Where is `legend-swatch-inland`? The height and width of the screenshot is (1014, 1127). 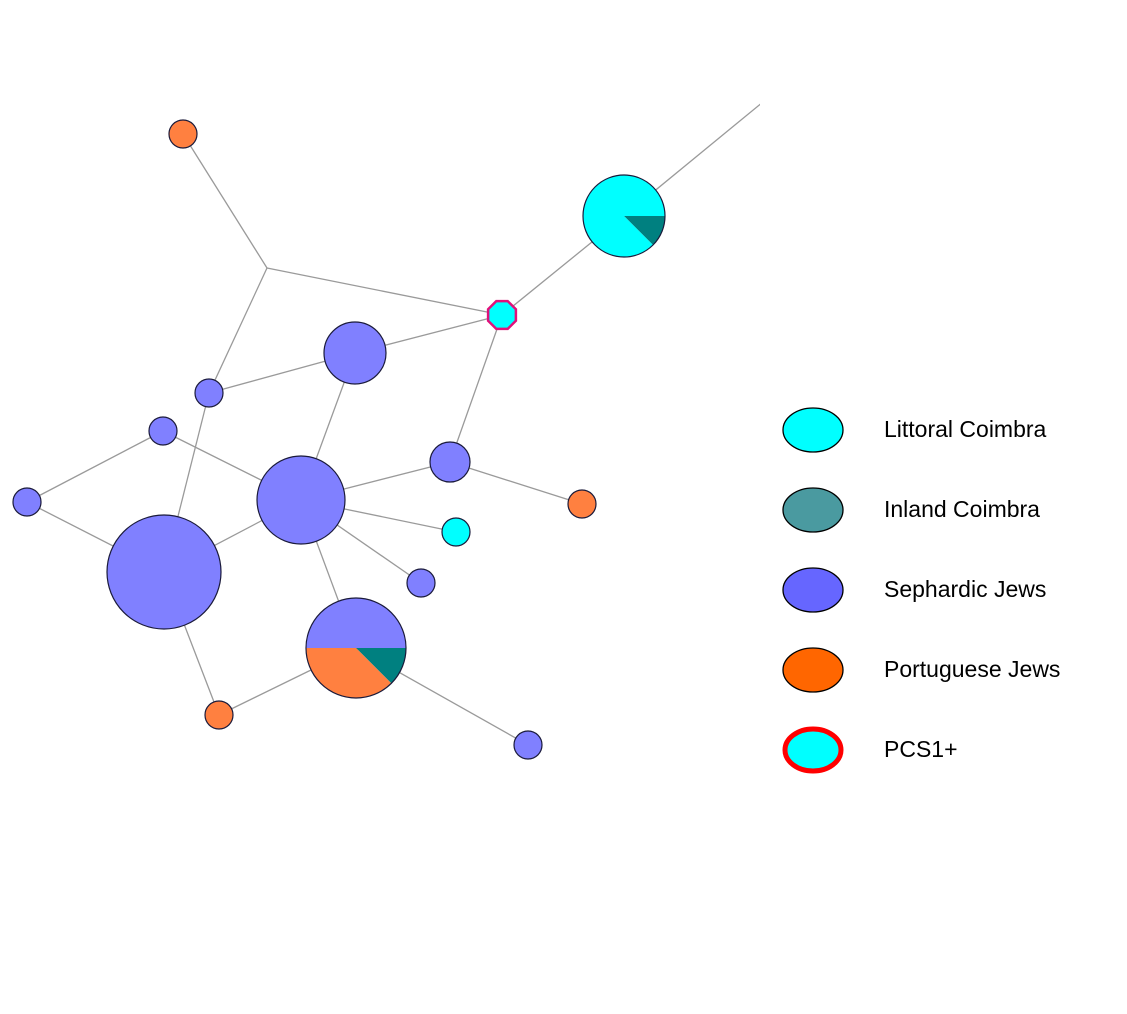 legend-swatch-inland is located at coordinates (813, 510).